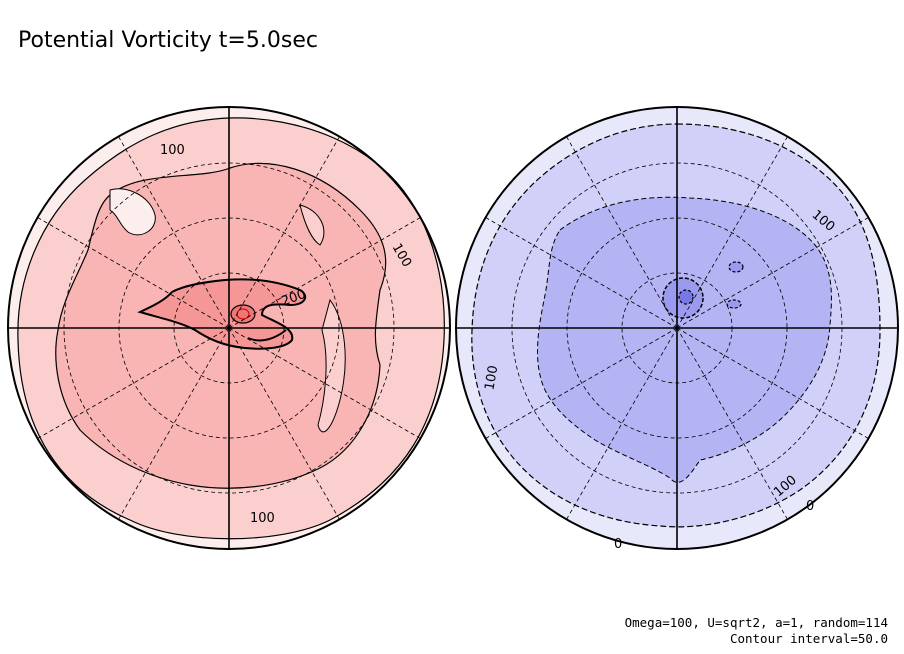  What do you see at coordinates (168, 40) in the screenshot?
I see `figure-title: Potential Vorticity t=5.0sec` at bounding box center [168, 40].